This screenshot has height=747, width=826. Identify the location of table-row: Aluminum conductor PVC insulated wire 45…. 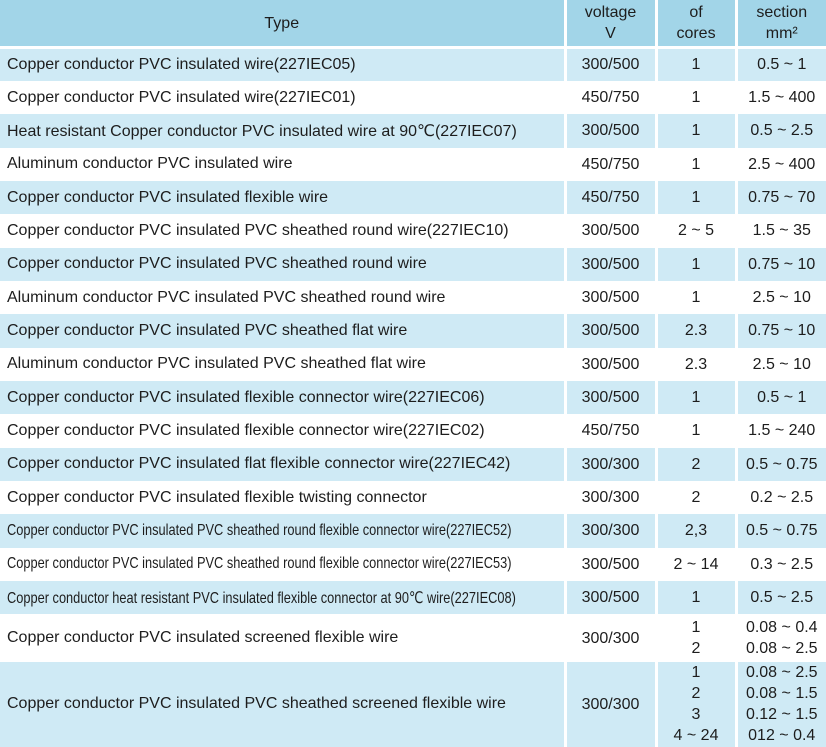
(413, 164).